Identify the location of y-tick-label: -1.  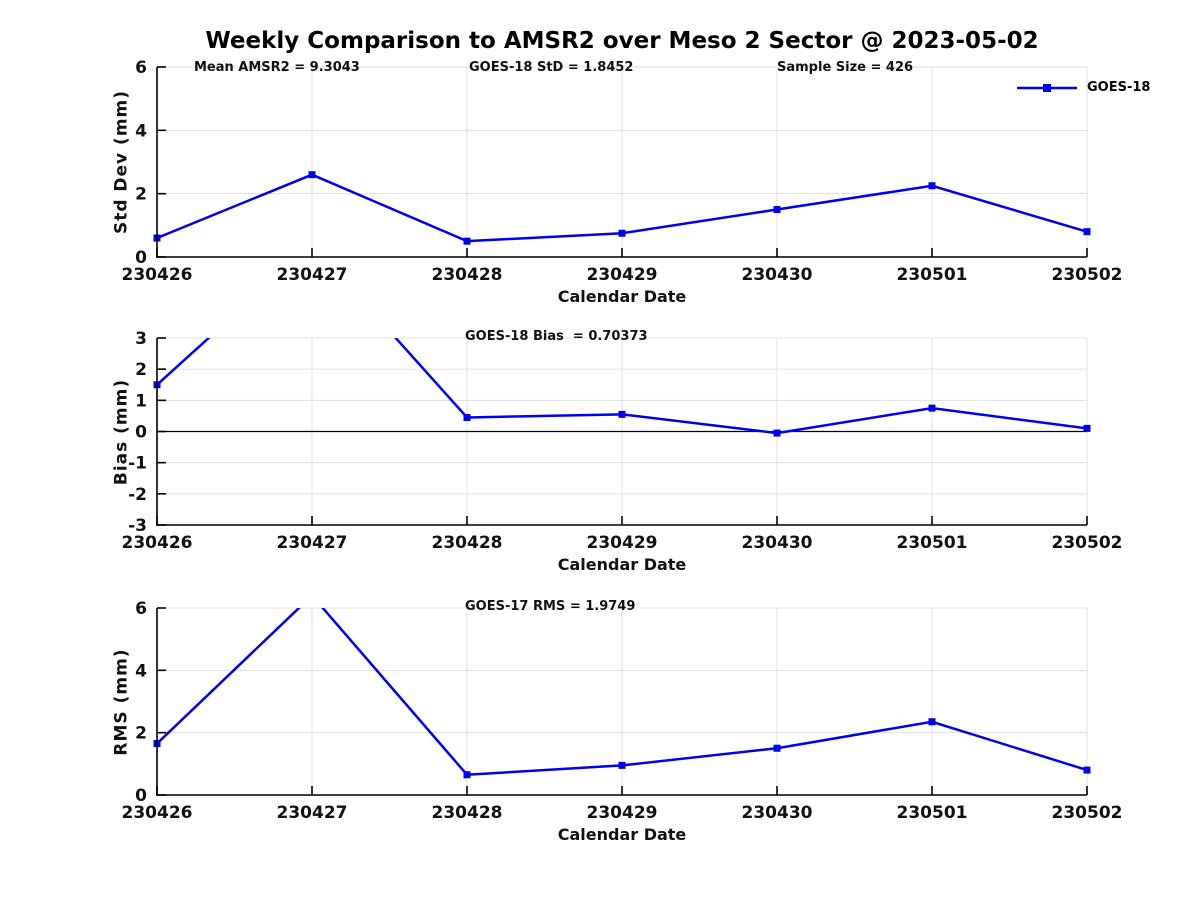
(137, 464).